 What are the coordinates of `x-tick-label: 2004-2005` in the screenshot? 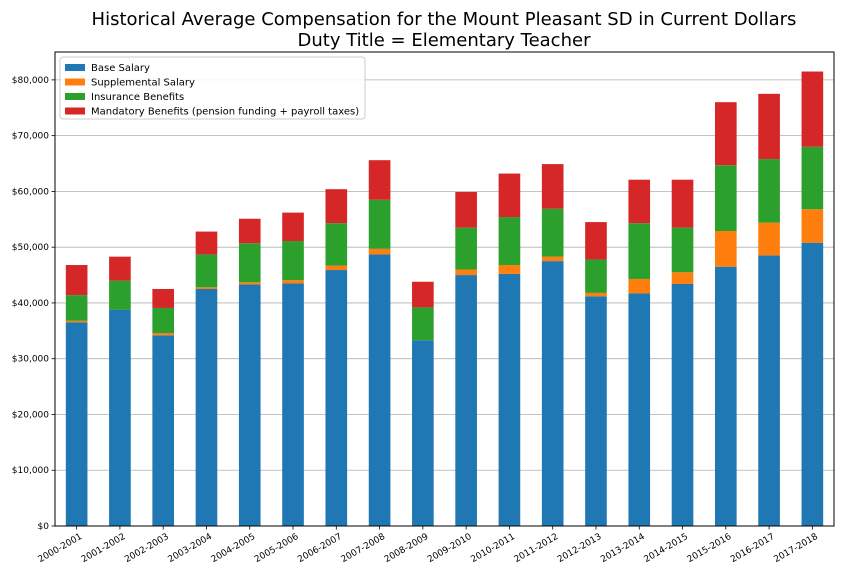 It's located at (233, 548).